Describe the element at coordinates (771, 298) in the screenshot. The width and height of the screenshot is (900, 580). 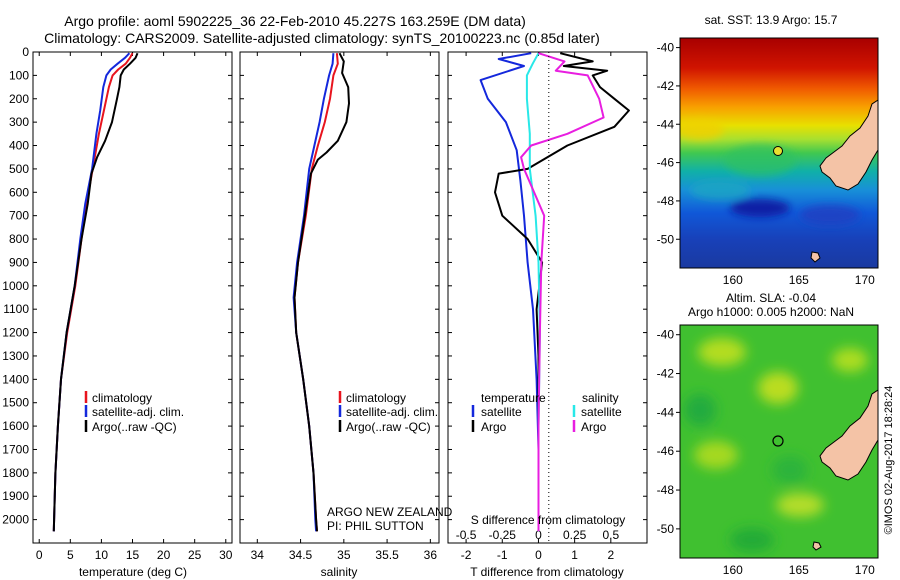
I see `sla-map-title-line-1: Altim. SLA: -0.04` at that location.